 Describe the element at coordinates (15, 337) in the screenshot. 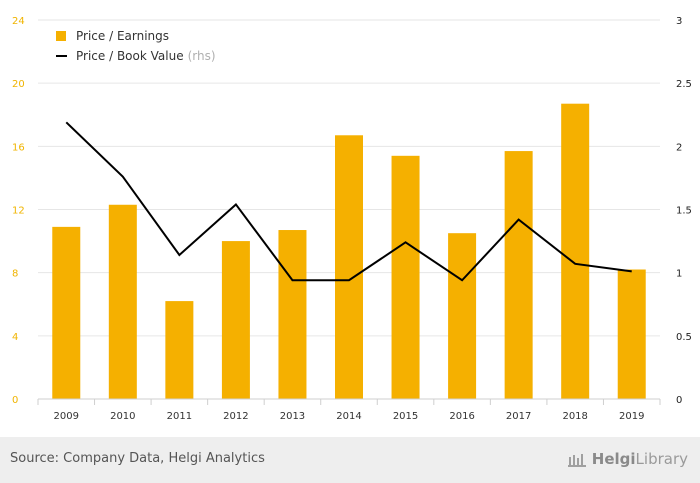

I see `y-left-tick-label: 4` at that location.